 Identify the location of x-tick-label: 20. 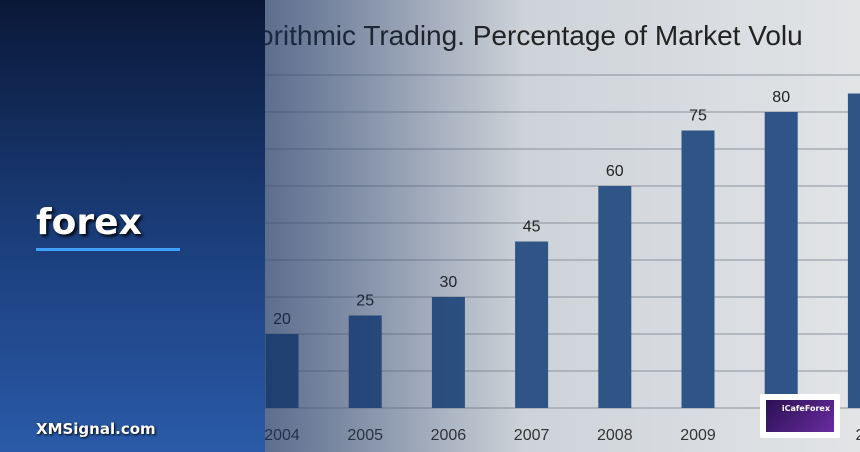
(858, 435).